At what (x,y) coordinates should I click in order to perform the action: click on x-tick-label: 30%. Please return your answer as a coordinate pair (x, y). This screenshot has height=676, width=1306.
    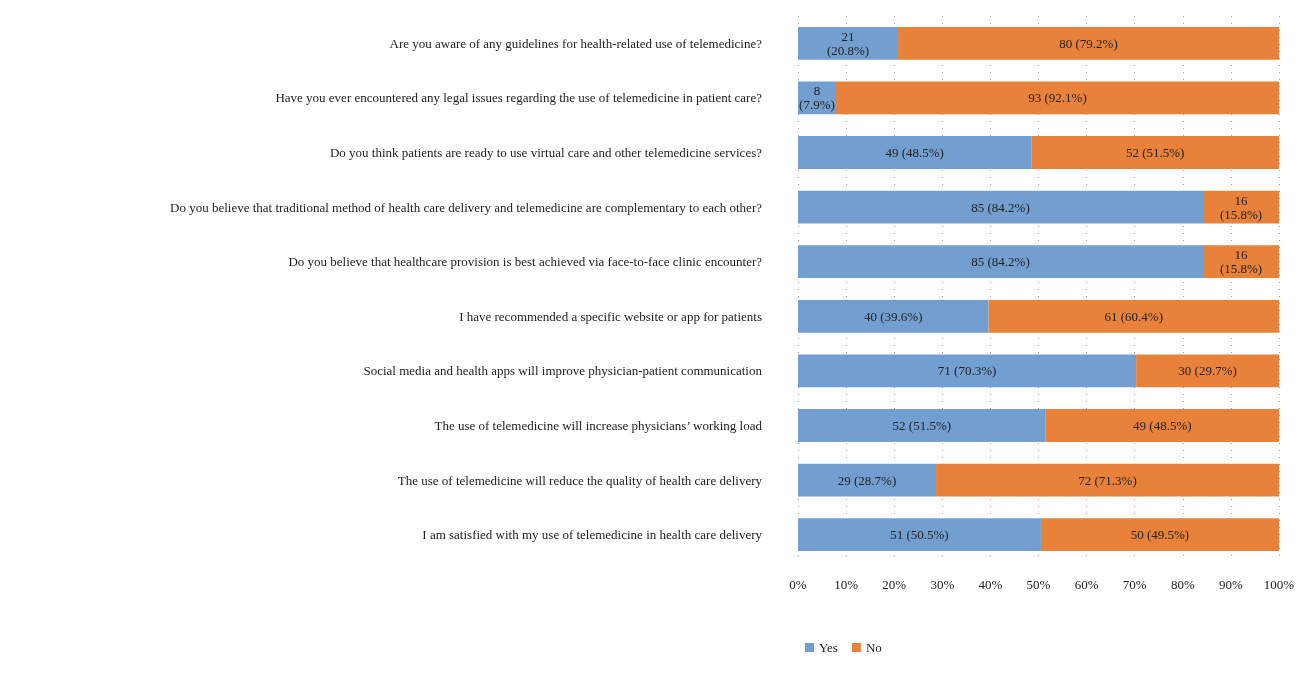
    Looking at the image, I should click on (942, 584).